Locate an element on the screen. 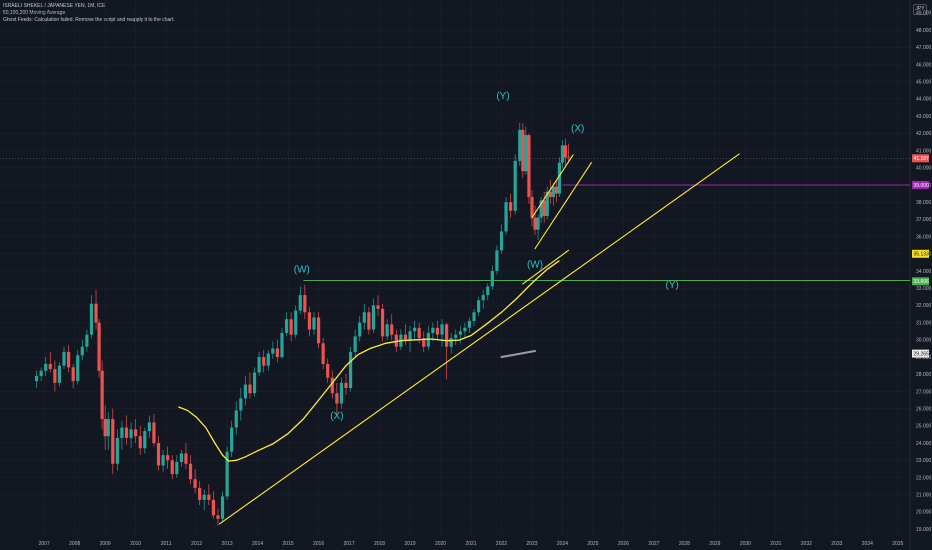 The height and width of the screenshot is (550, 932). price-tick-label: 41.000 is located at coordinates (924, 151).